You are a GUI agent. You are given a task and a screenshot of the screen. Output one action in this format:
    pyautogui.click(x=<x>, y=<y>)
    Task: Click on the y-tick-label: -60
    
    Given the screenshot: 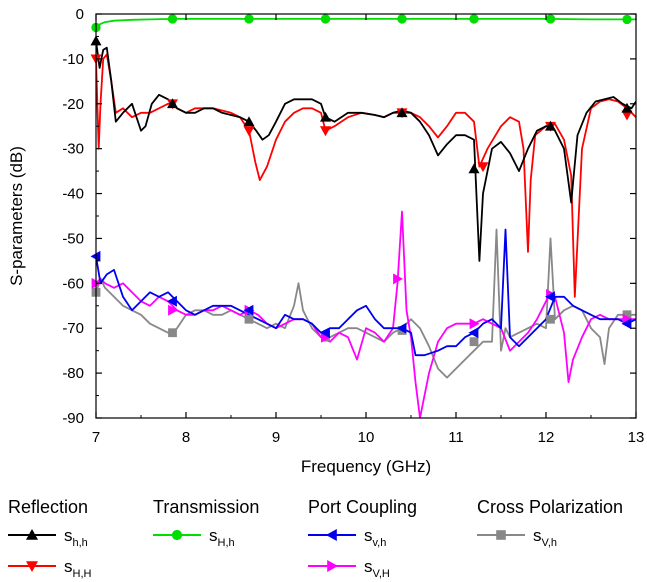 What is the action you would take?
    pyautogui.click(x=73, y=283)
    